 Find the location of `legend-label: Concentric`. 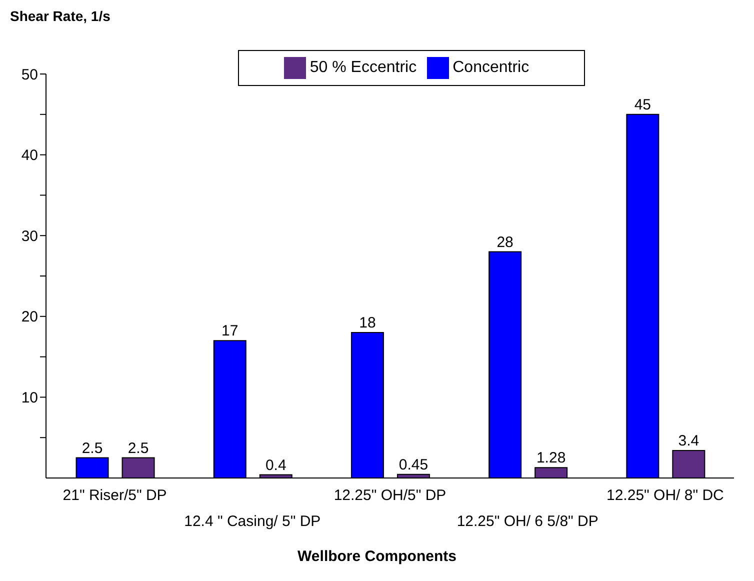

legend-label: Concentric is located at coordinates (491, 67).